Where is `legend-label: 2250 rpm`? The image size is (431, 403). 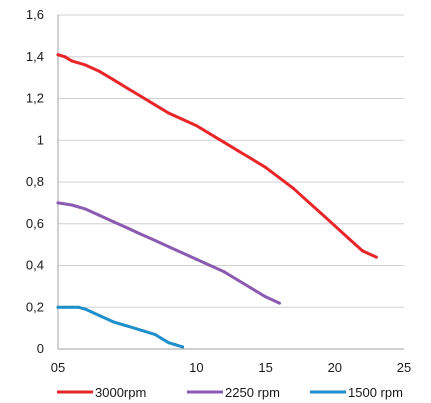 legend-label: 2250 rpm is located at coordinates (252, 392).